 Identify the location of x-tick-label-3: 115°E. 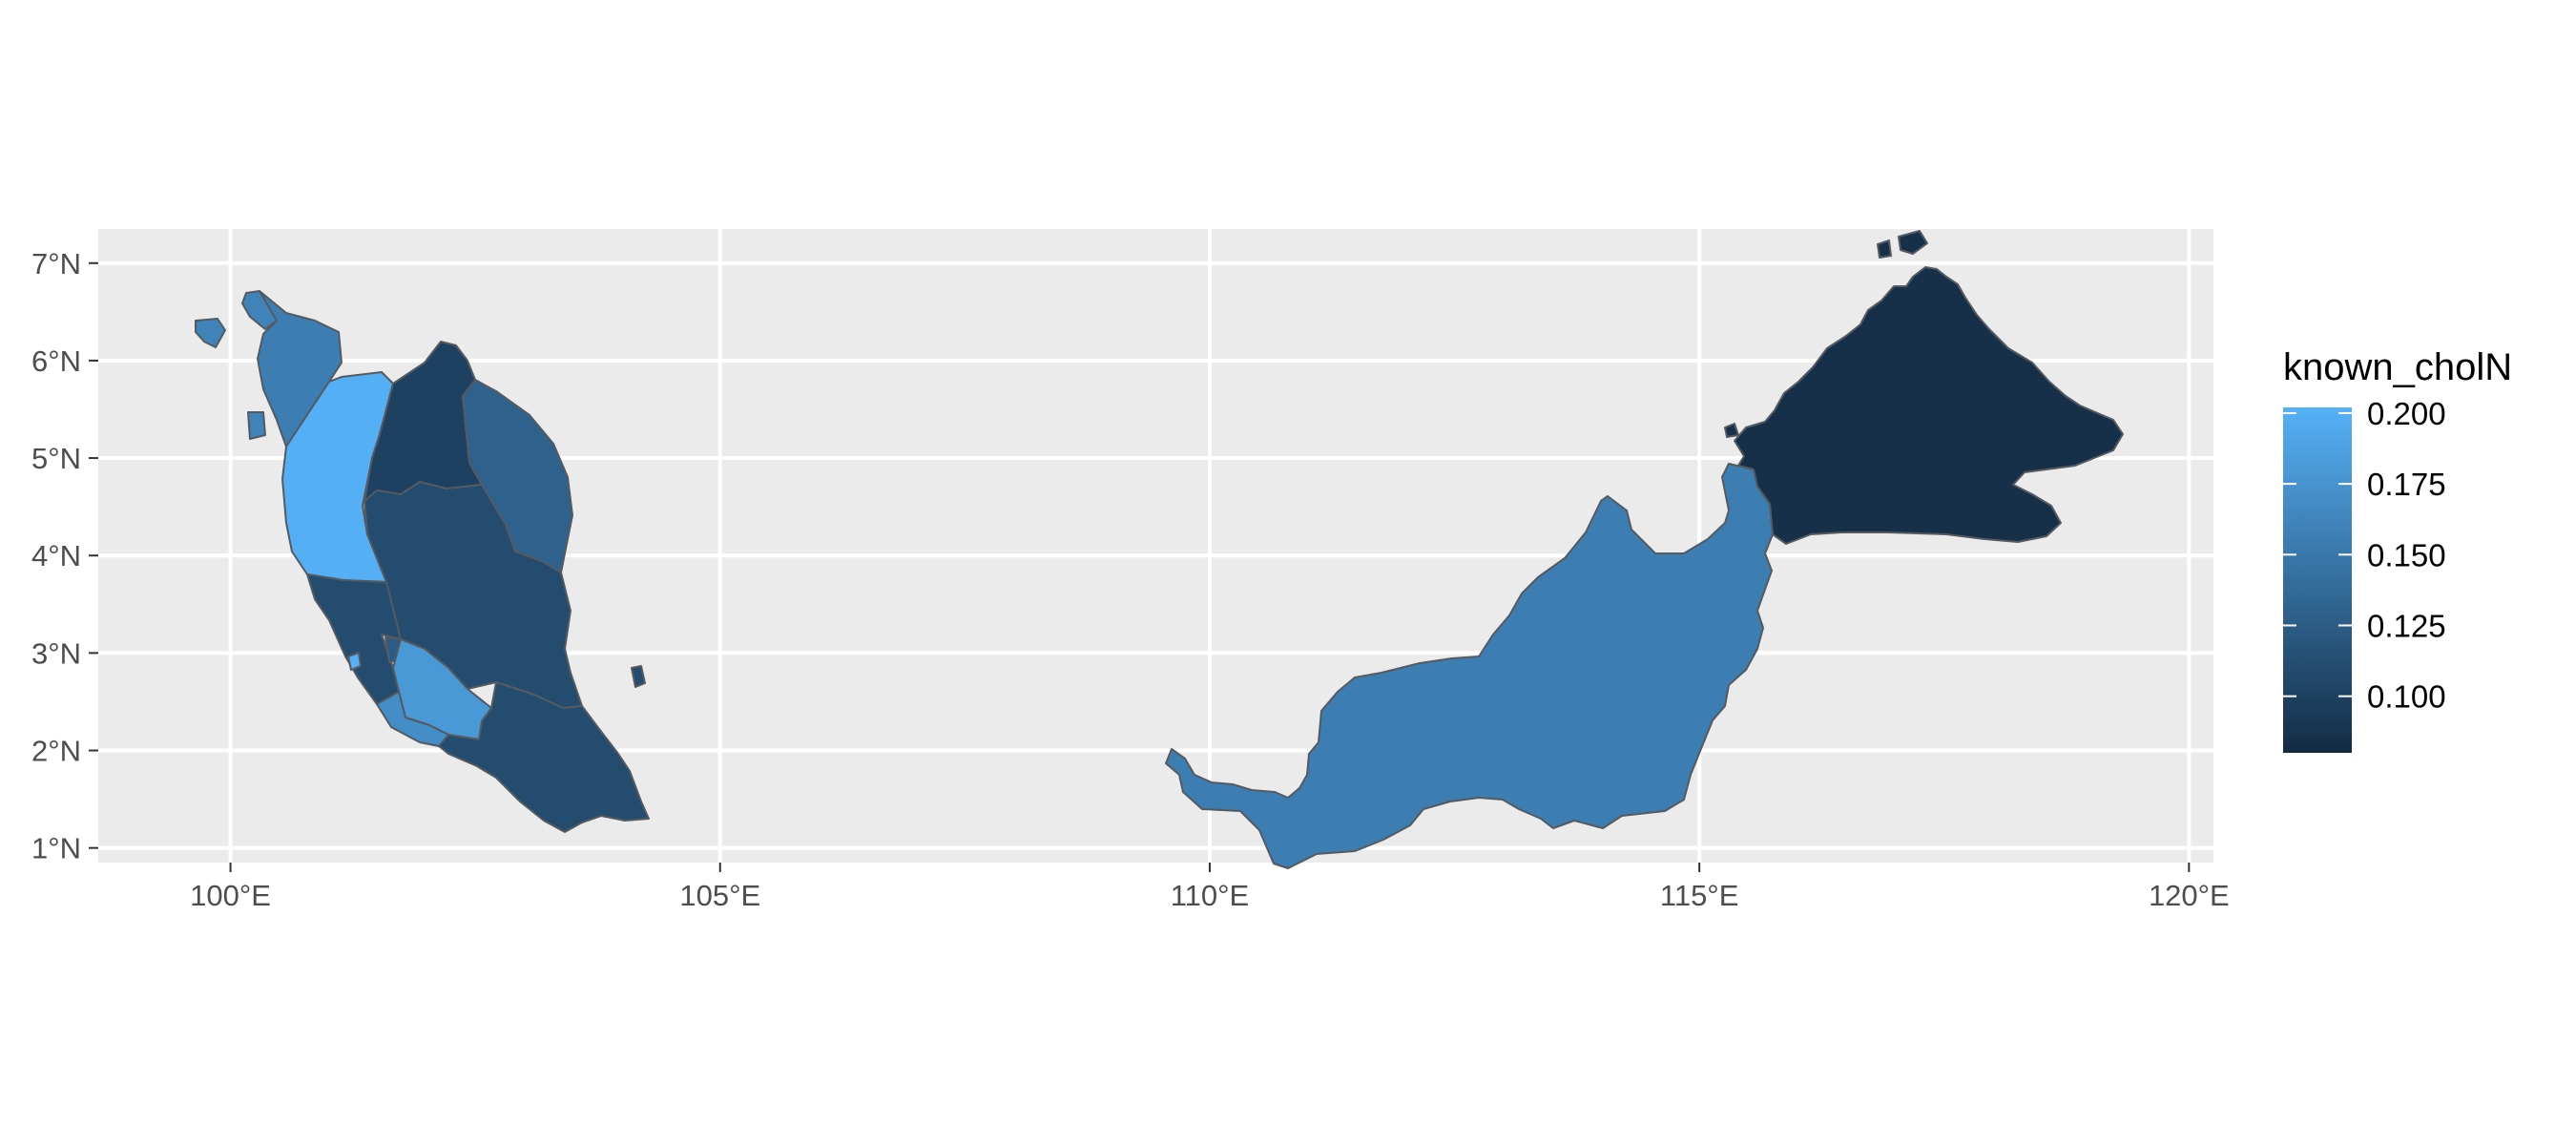
(1699, 896).